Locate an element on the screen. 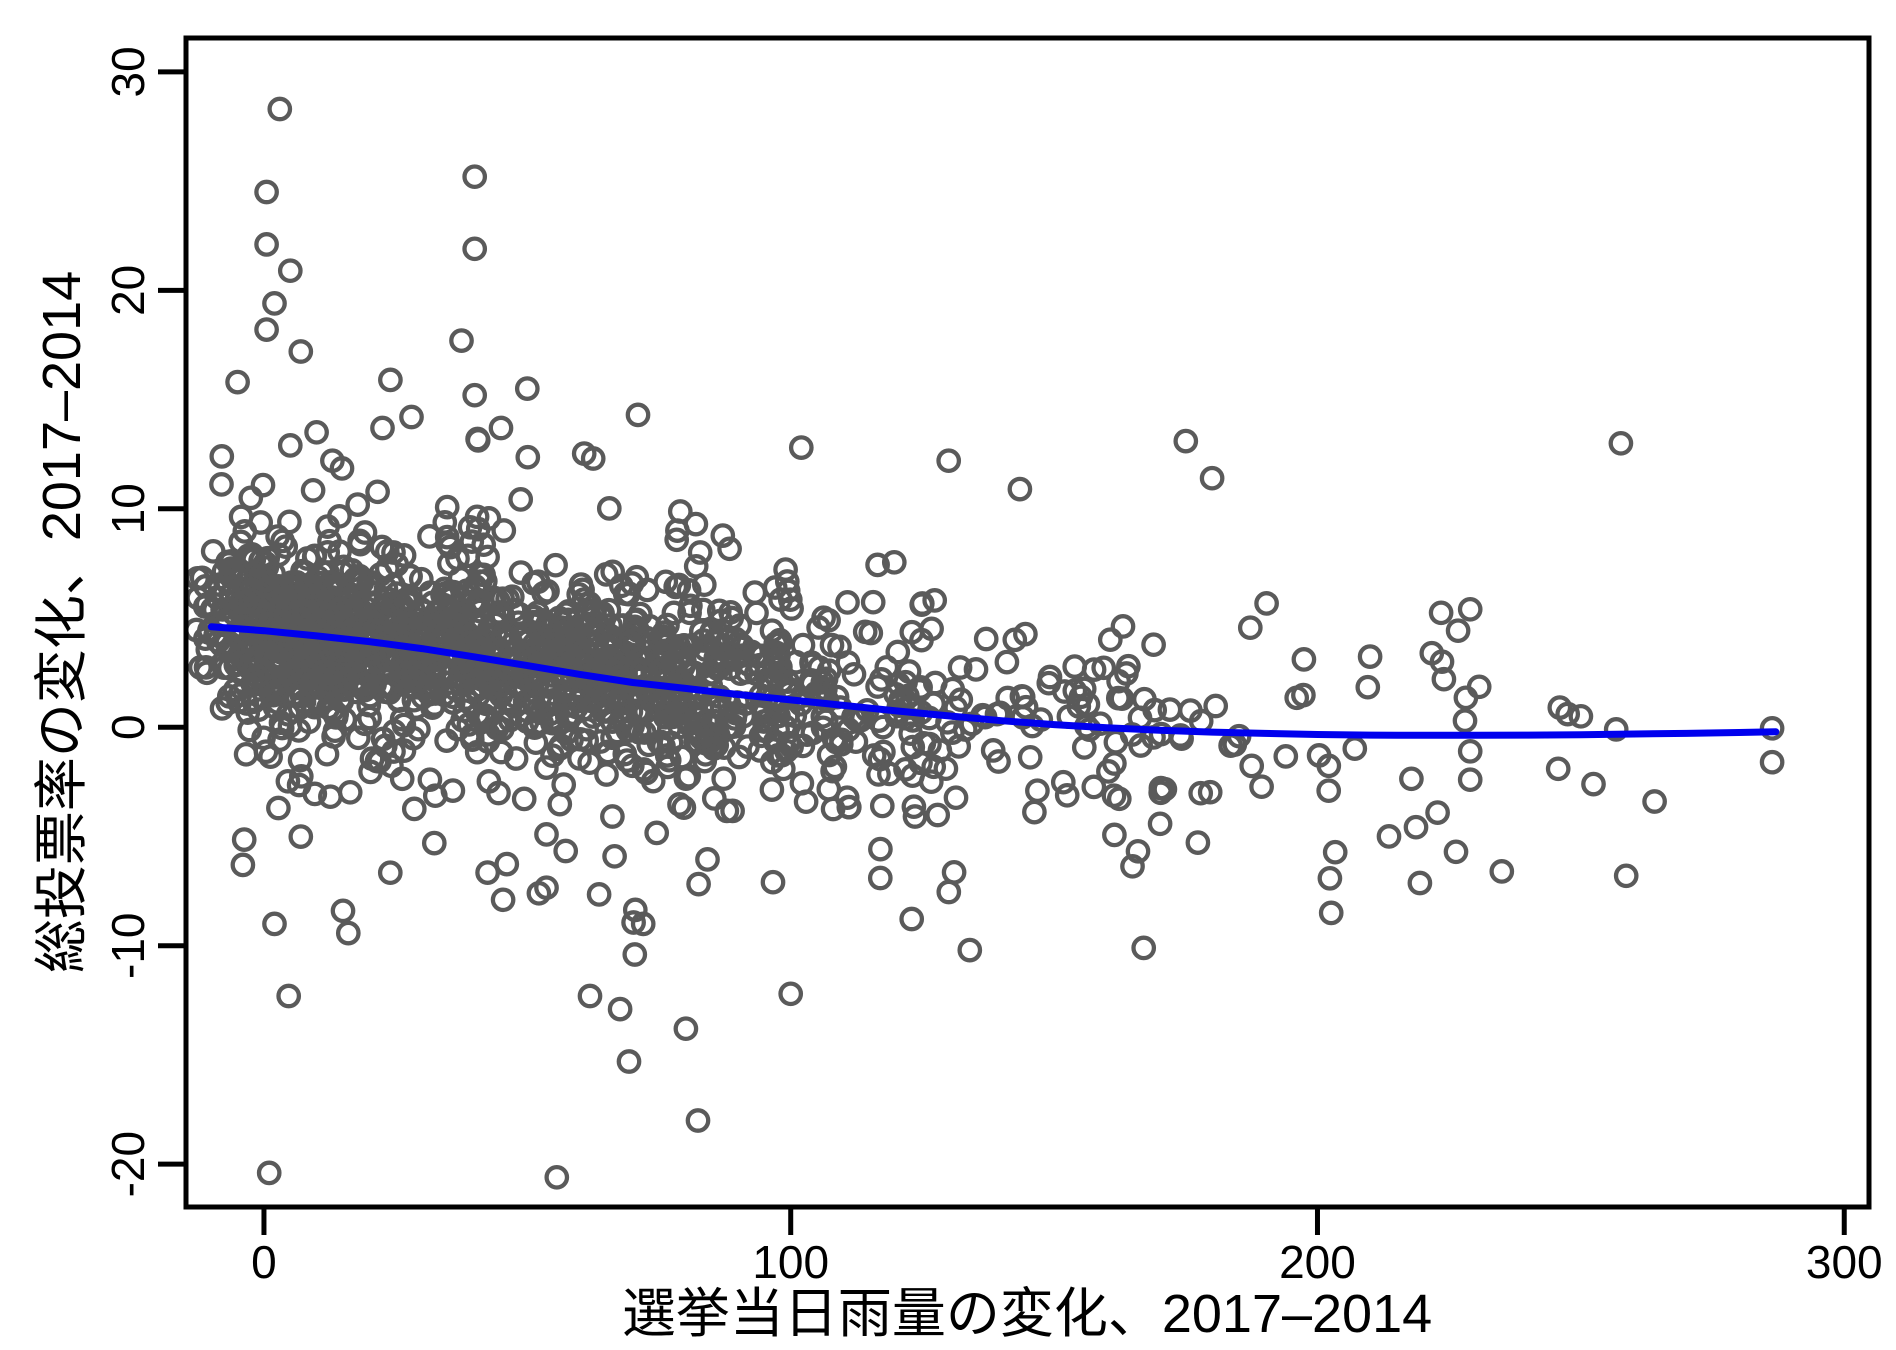 The image size is (1896, 1350). y-axis-title: 総投票率の変化、2017–2014 is located at coordinates (62, 622).